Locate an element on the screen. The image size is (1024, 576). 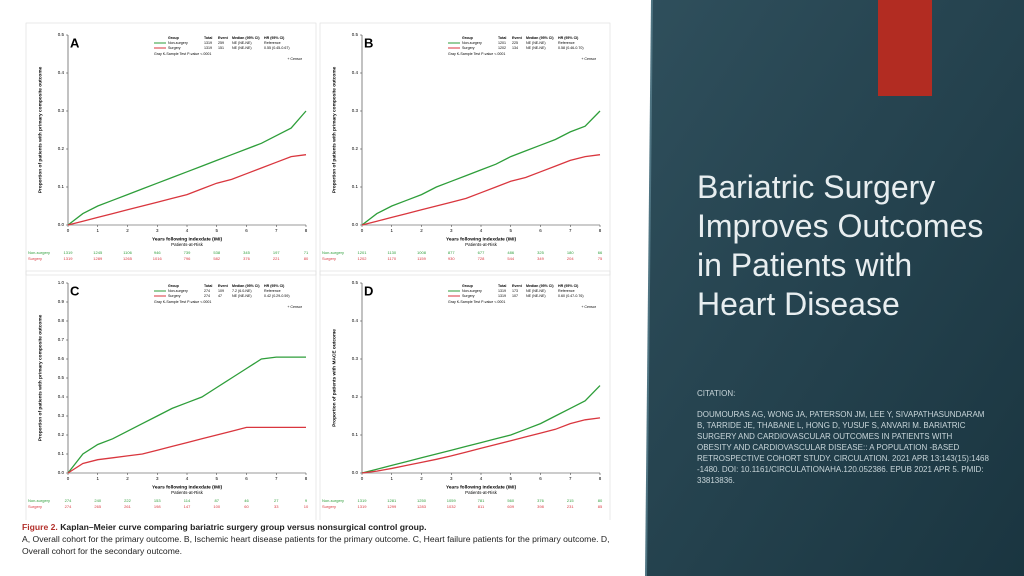
risk-count: 376 is located at coordinates (540, 500).